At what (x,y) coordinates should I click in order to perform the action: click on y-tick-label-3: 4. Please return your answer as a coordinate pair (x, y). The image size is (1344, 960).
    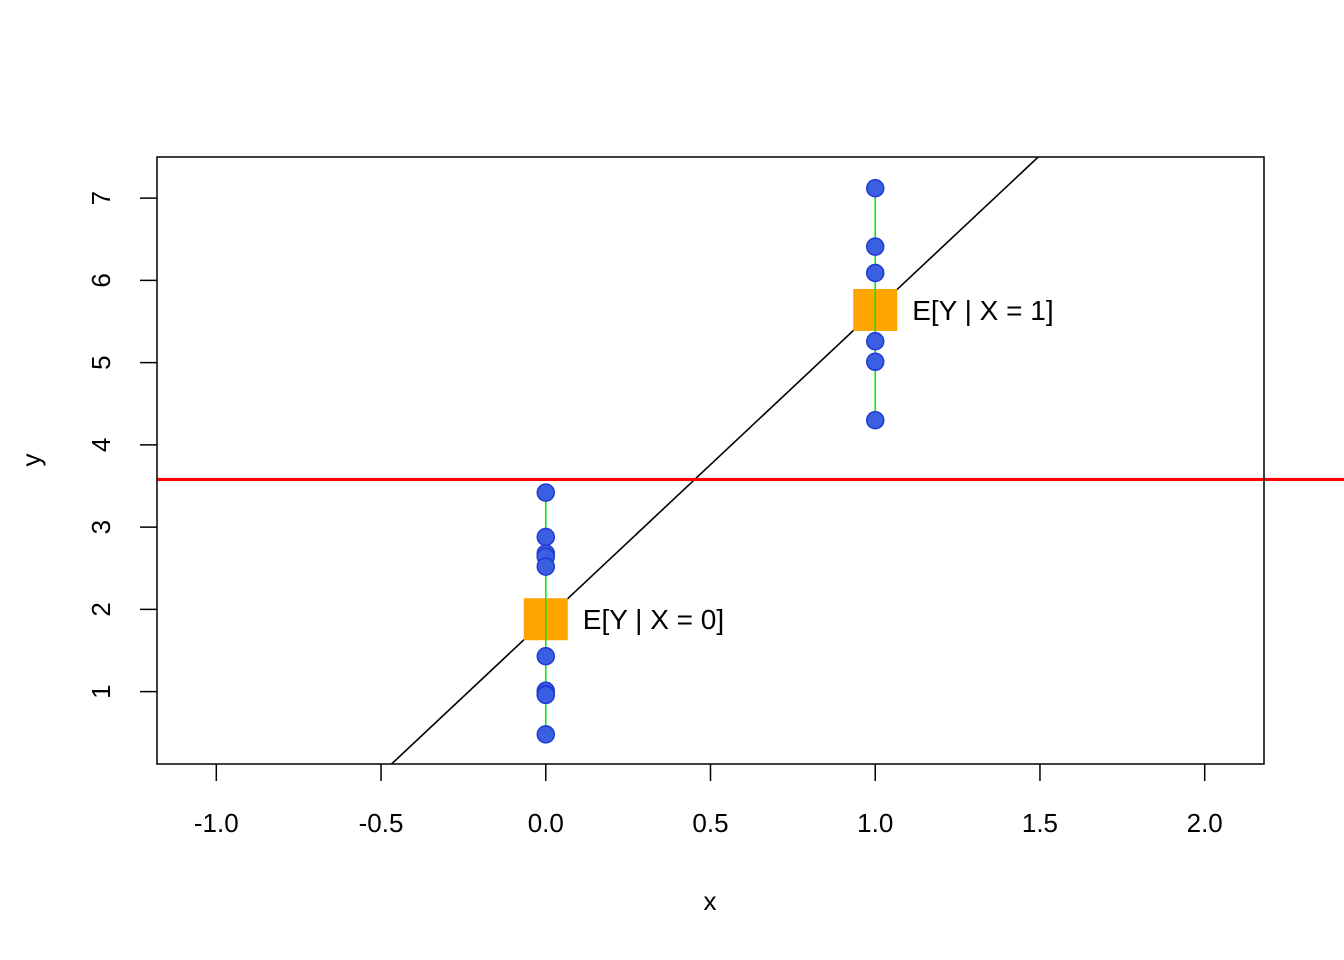
    Looking at the image, I should click on (101, 445).